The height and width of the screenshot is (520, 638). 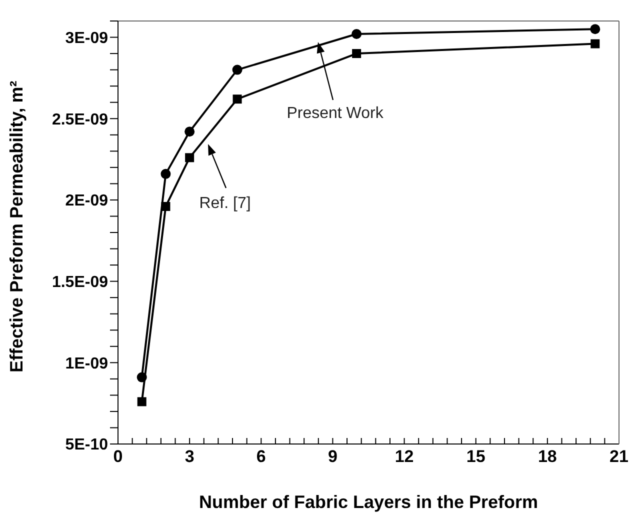 What do you see at coordinates (86, 201) in the screenshot?
I see `y-tick-label: 2E-09` at bounding box center [86, 201].